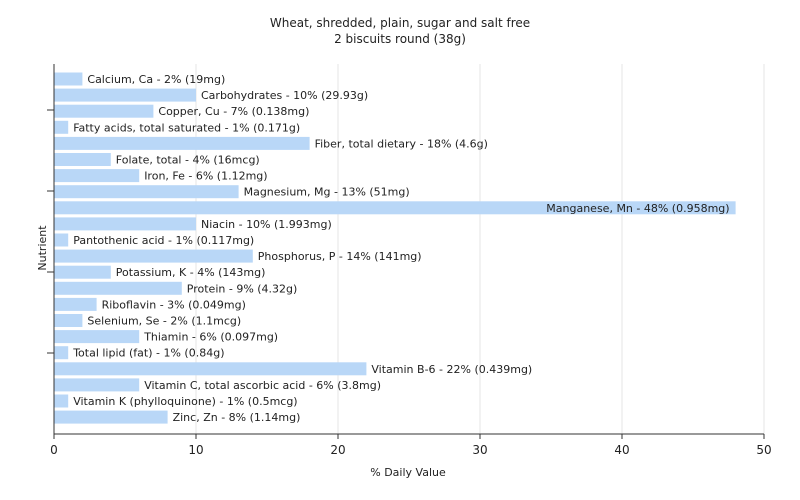 This screenshot has width=800, height=500. What do you see at coordinates (233, 111) in the screenshot?
I see `bar-label: Copper, Cu - 7% (0.138mg)` at bounding box center [233, 111].